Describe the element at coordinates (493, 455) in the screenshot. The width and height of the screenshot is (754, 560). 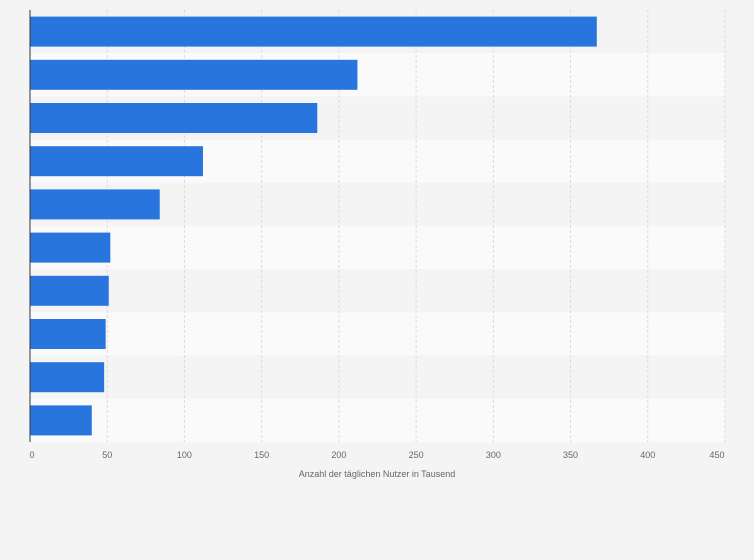
I see `x-tick-label: 300` at that location.